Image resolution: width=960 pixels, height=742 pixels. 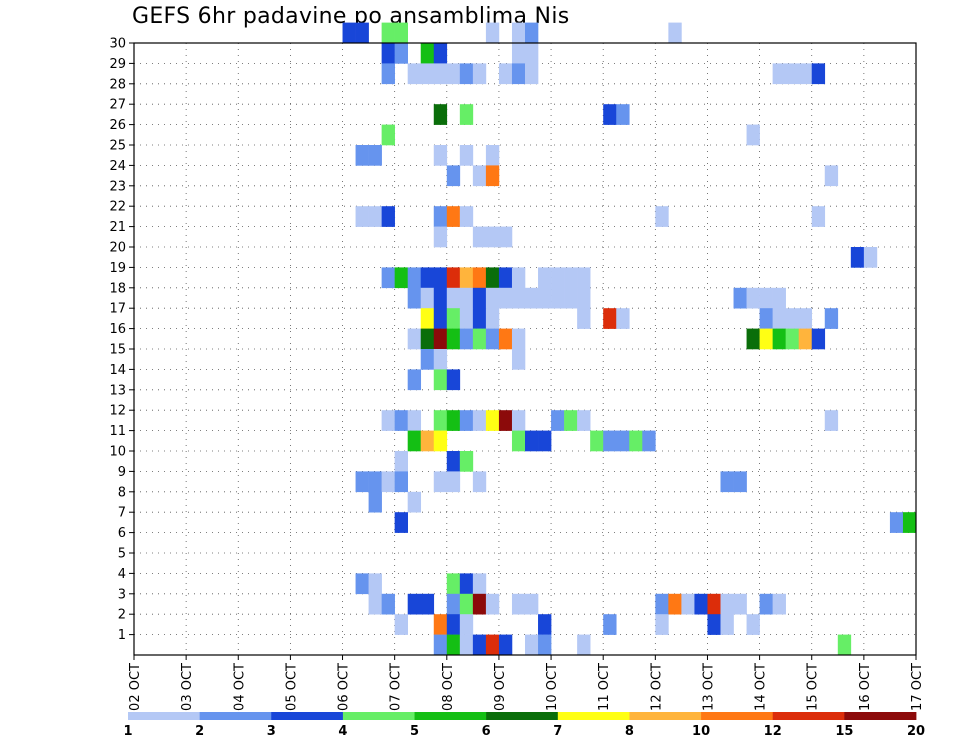 I want to click on y-tick-label: 24, so click(x=117, y=166).